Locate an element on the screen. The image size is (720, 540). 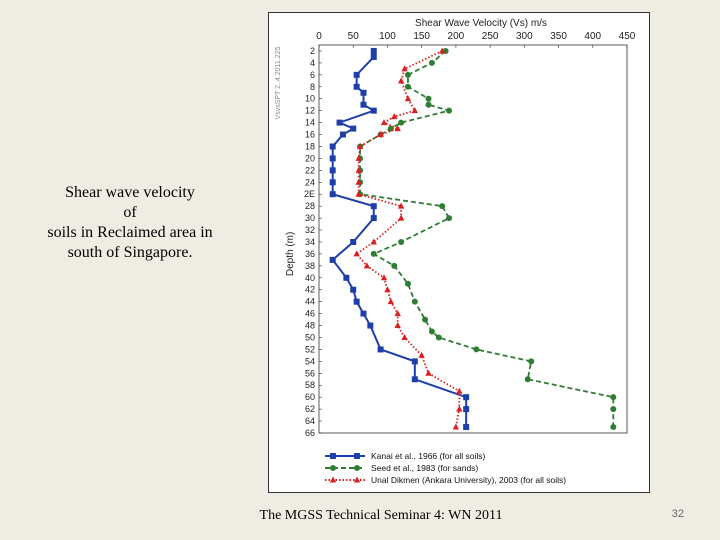
y-tick-label: 52 is located at coordinates (310, 349).